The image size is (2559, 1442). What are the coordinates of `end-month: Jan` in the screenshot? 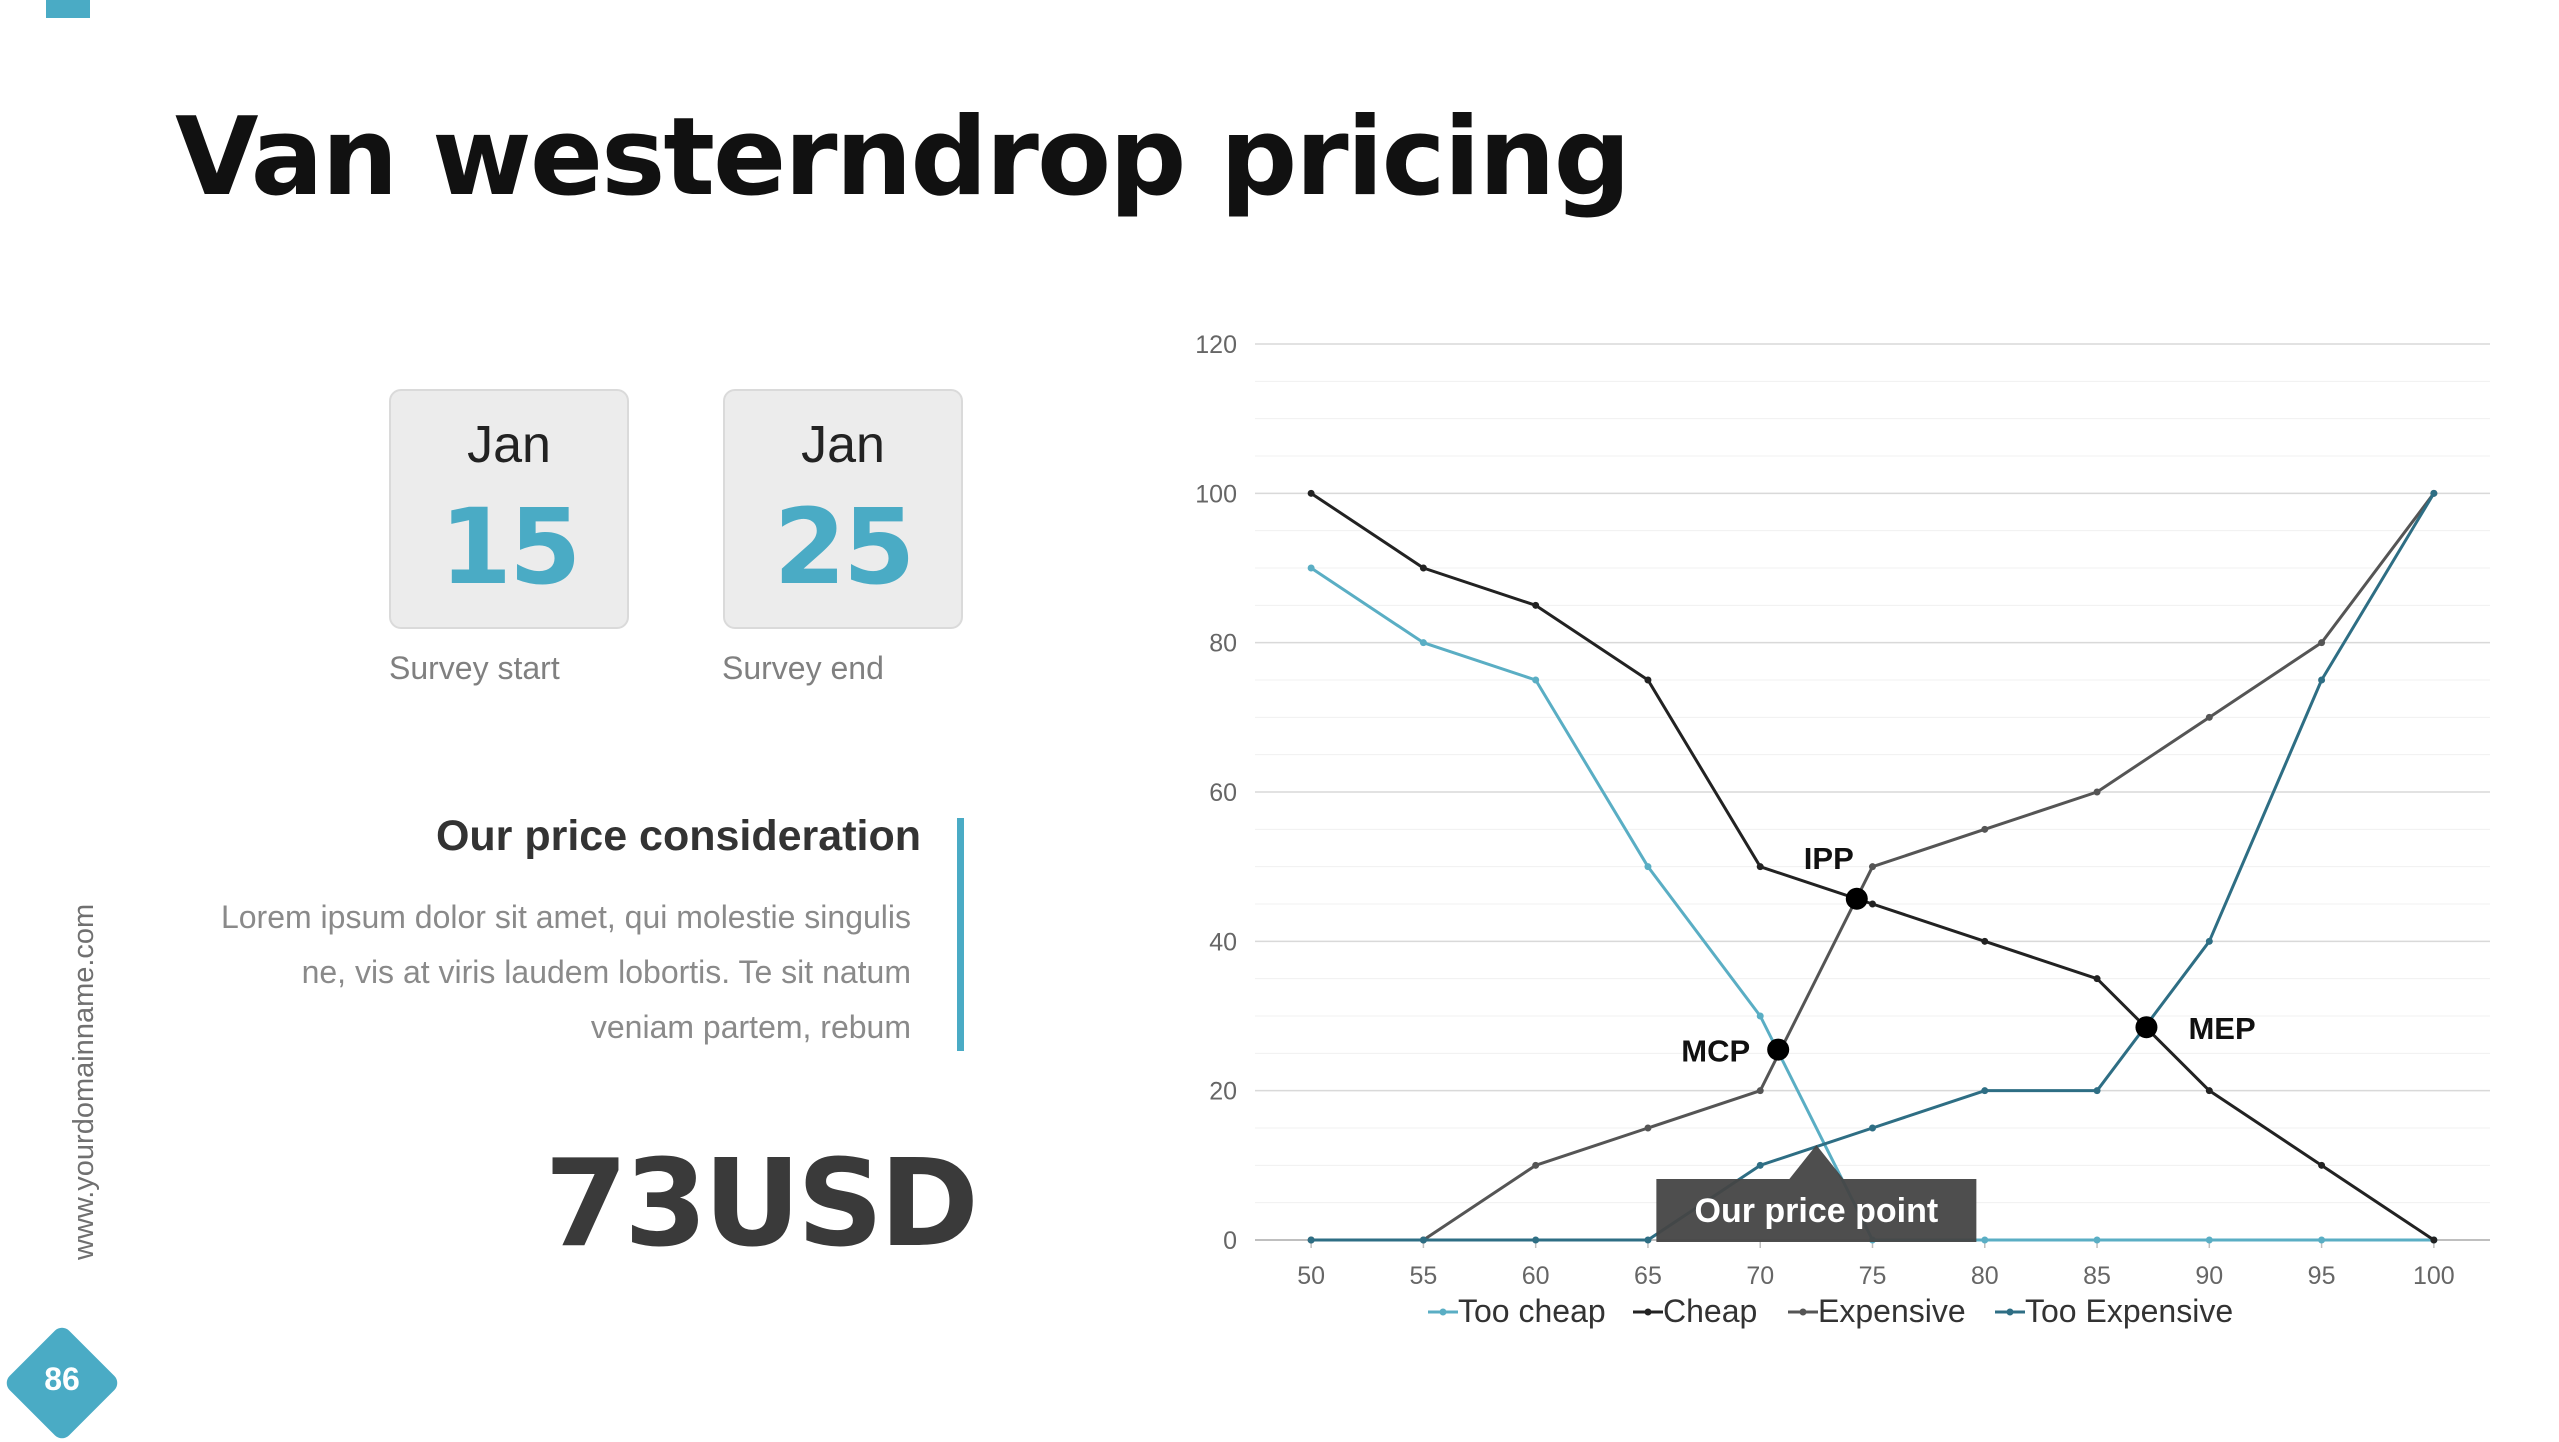 It's located at (843, 445).